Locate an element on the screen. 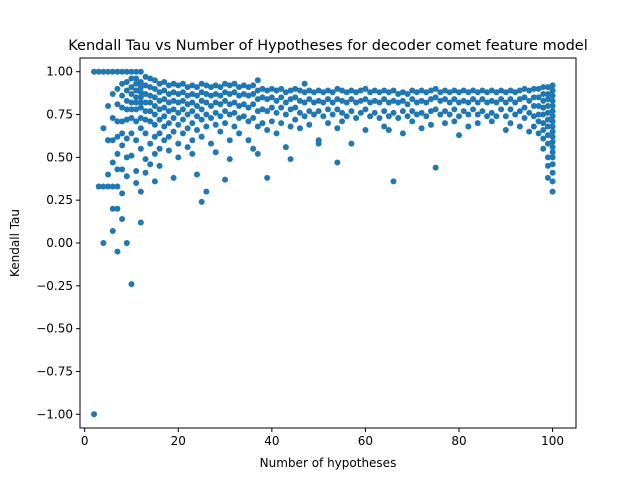 The height and width of the screenshot is (484, 640). x-axis: 0 20 40 60 80 100 is located at coordinates (322, 438).